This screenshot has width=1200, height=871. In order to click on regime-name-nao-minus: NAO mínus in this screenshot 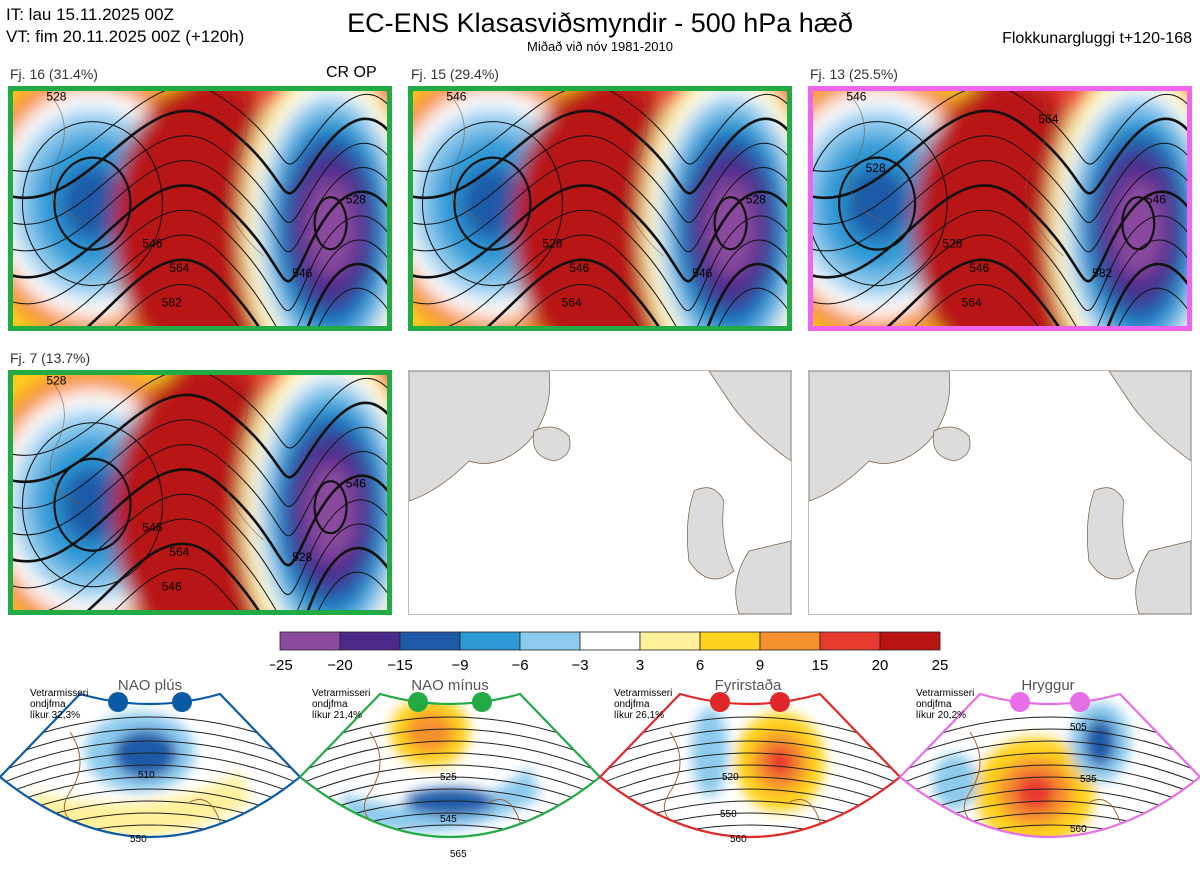, I will do `click(450, 685)`.